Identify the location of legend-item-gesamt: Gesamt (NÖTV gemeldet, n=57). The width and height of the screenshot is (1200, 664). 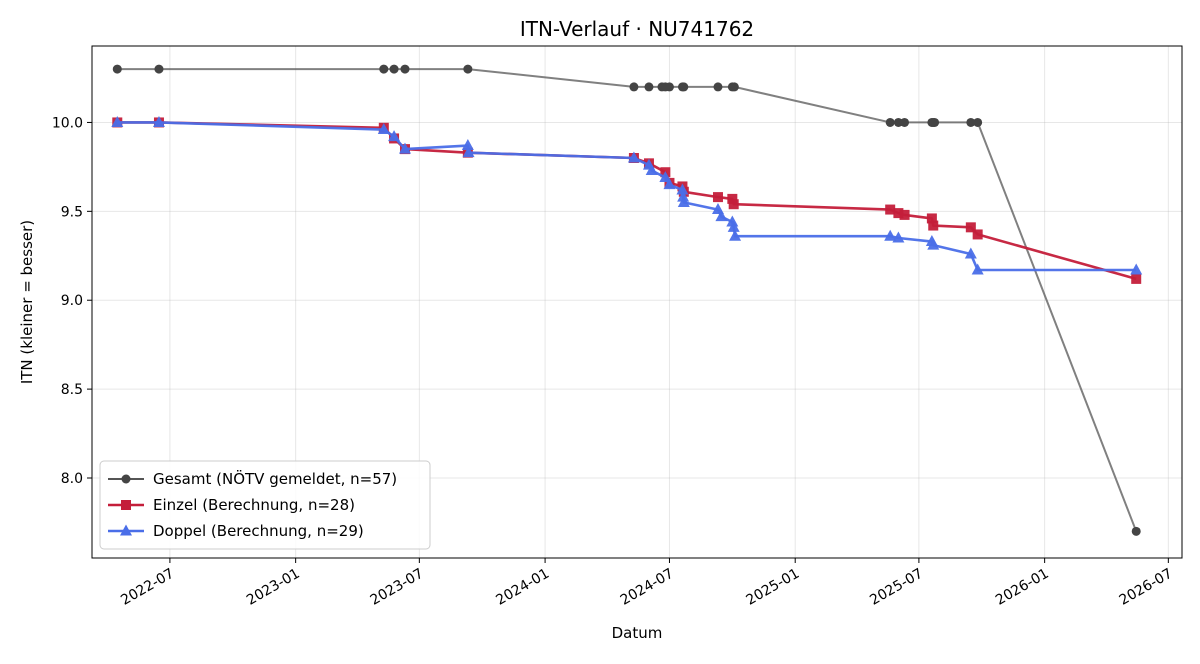
(252, 478).